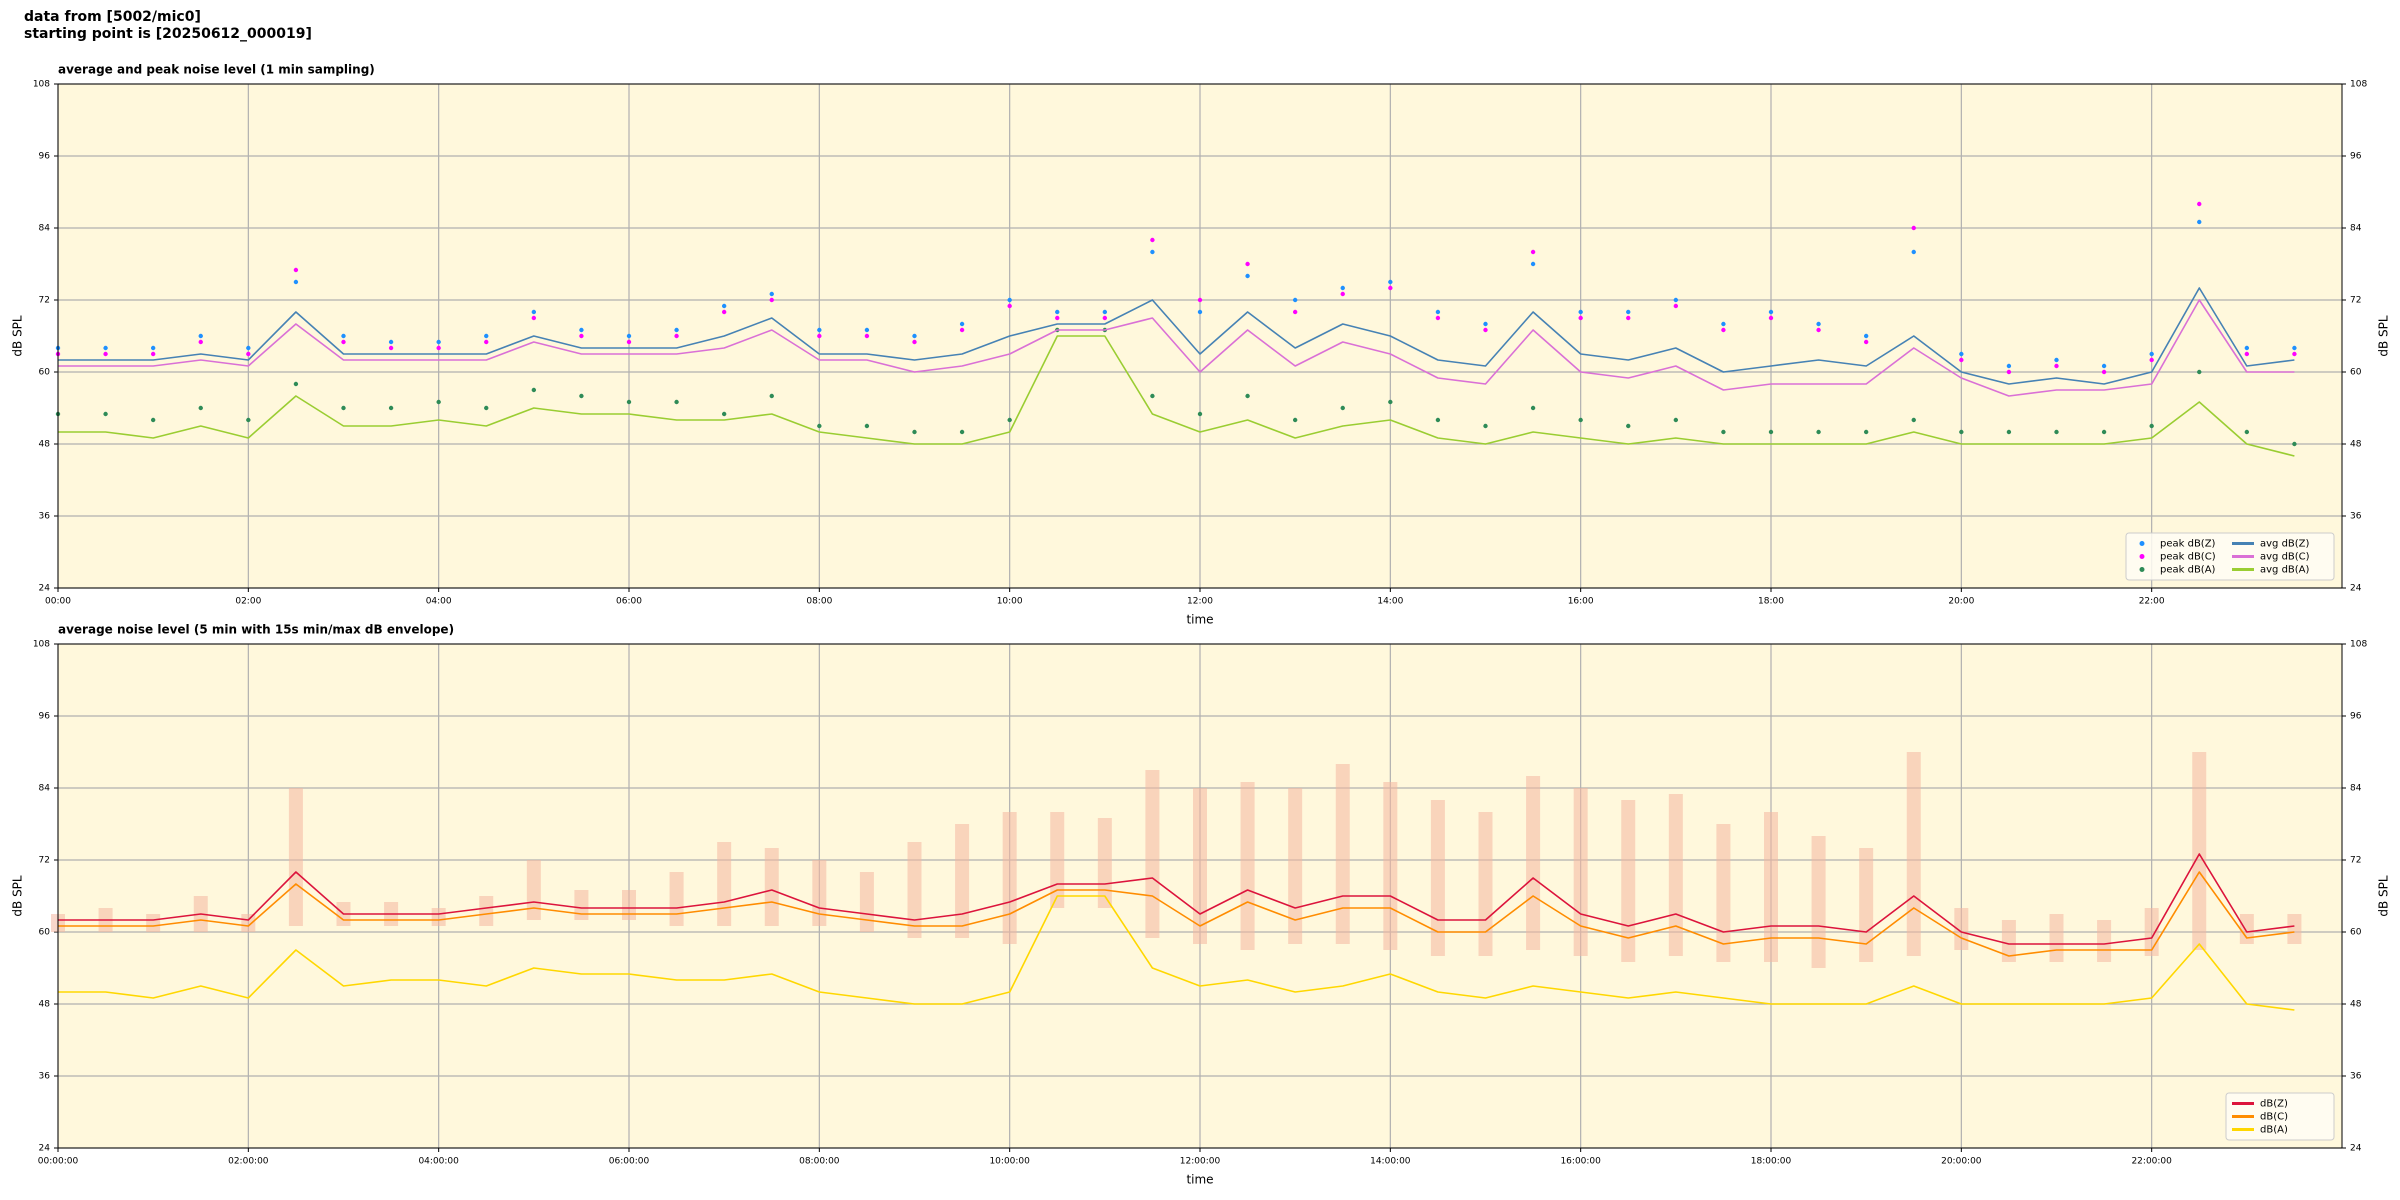  Describe the element at coordinates (1771, 1162) in the screenshot. I see `x-tick-label: 18:00:00` at that location.